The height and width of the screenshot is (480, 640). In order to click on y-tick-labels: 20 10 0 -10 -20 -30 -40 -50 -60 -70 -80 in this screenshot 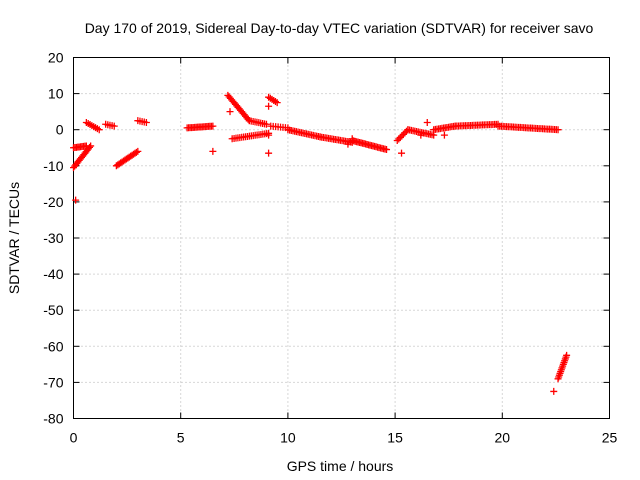, I will do `click(53, 238)`.